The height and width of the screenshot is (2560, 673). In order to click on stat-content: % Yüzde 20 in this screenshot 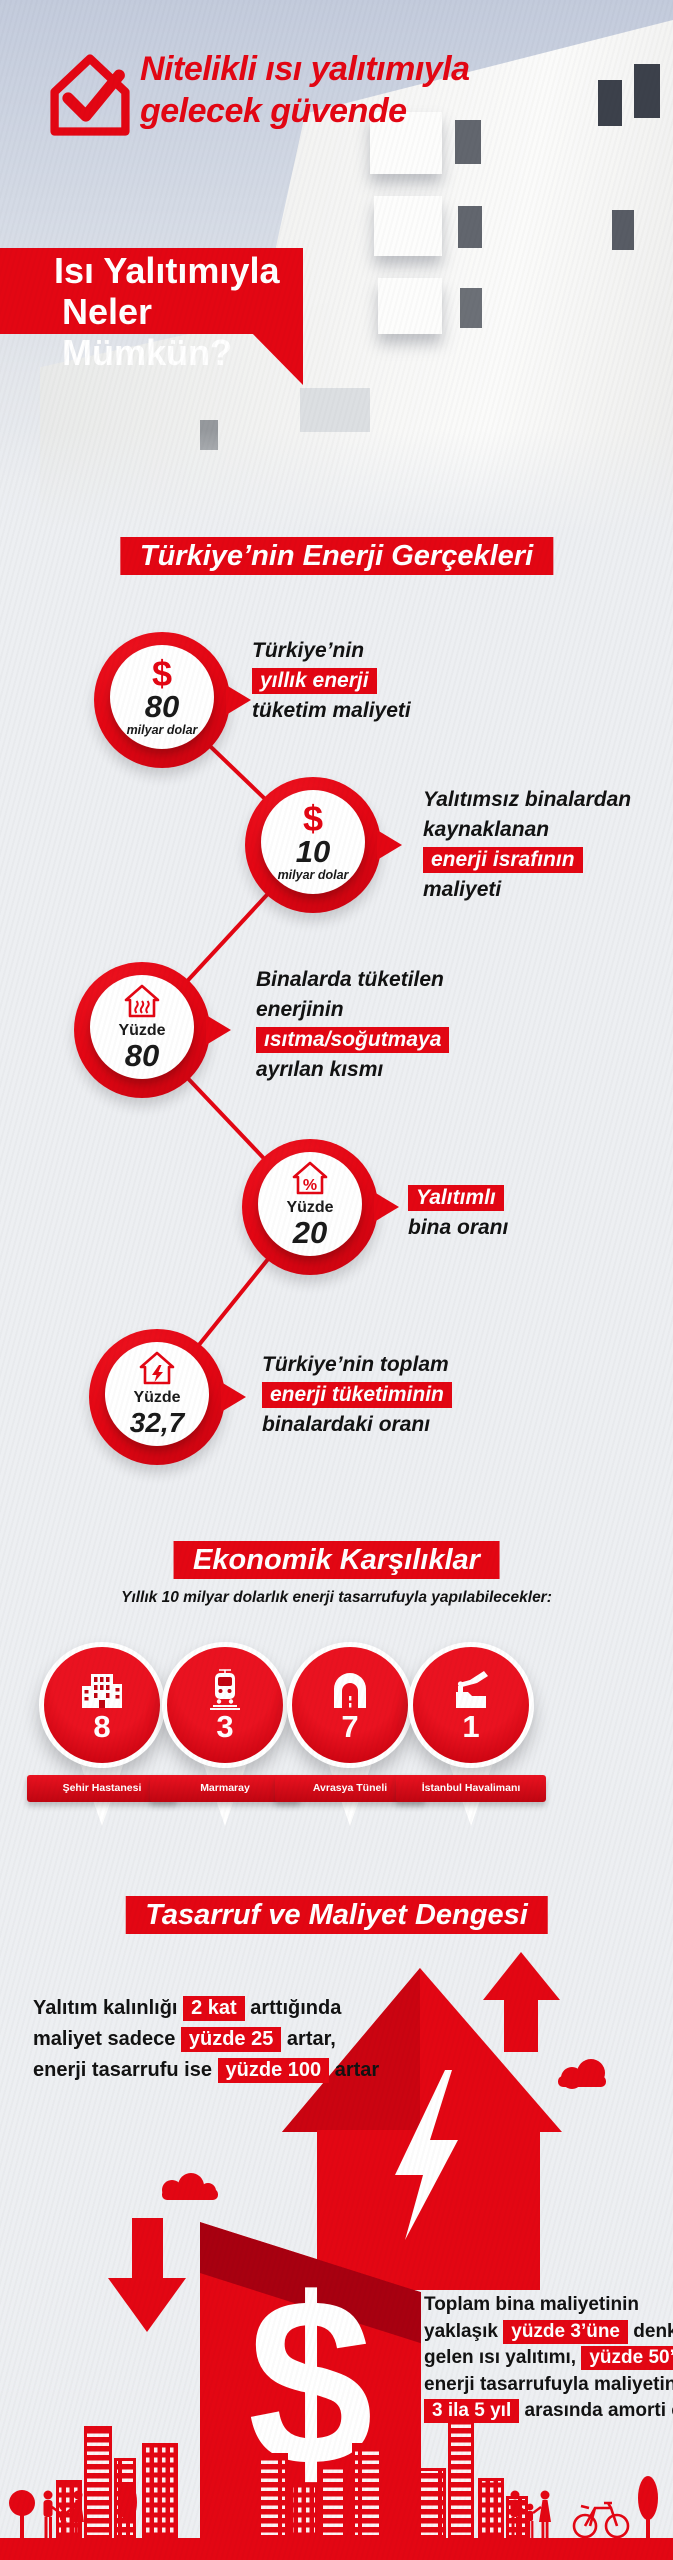, I will do `click(310, 1204)`.